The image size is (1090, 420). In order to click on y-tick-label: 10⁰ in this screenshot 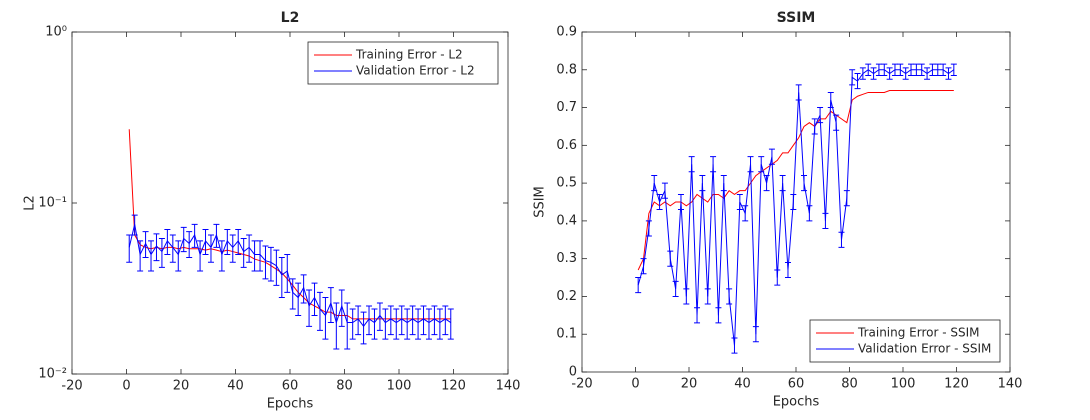, I will do `click(56, 32)`.